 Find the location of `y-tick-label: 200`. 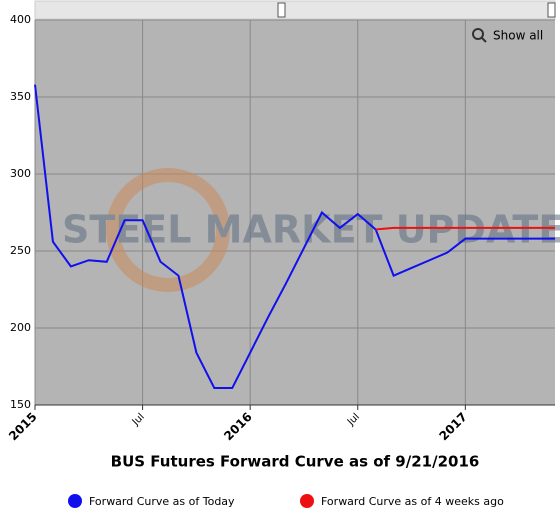

y-tick-label: 200 is located at coordinates (20, 327).